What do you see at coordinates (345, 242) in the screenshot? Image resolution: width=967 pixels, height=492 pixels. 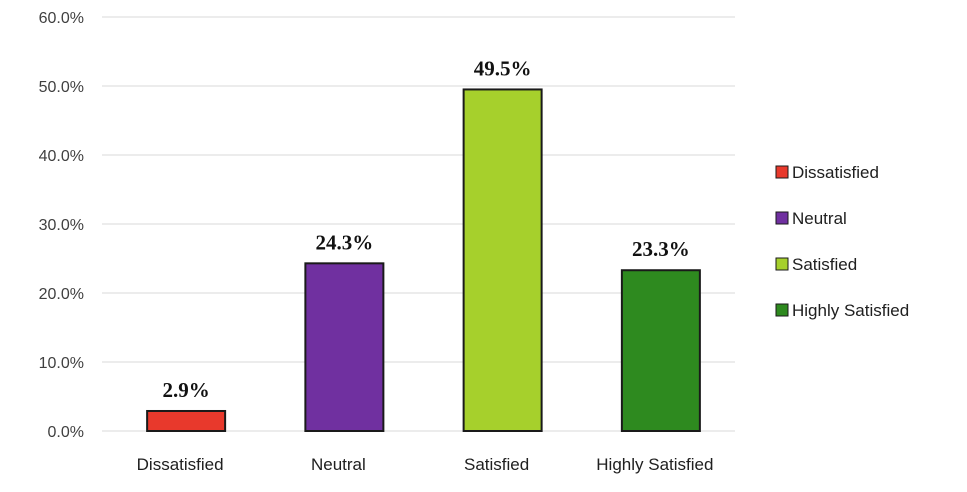 I see `data-label: 24.3%` at bounding box center [345, 242].